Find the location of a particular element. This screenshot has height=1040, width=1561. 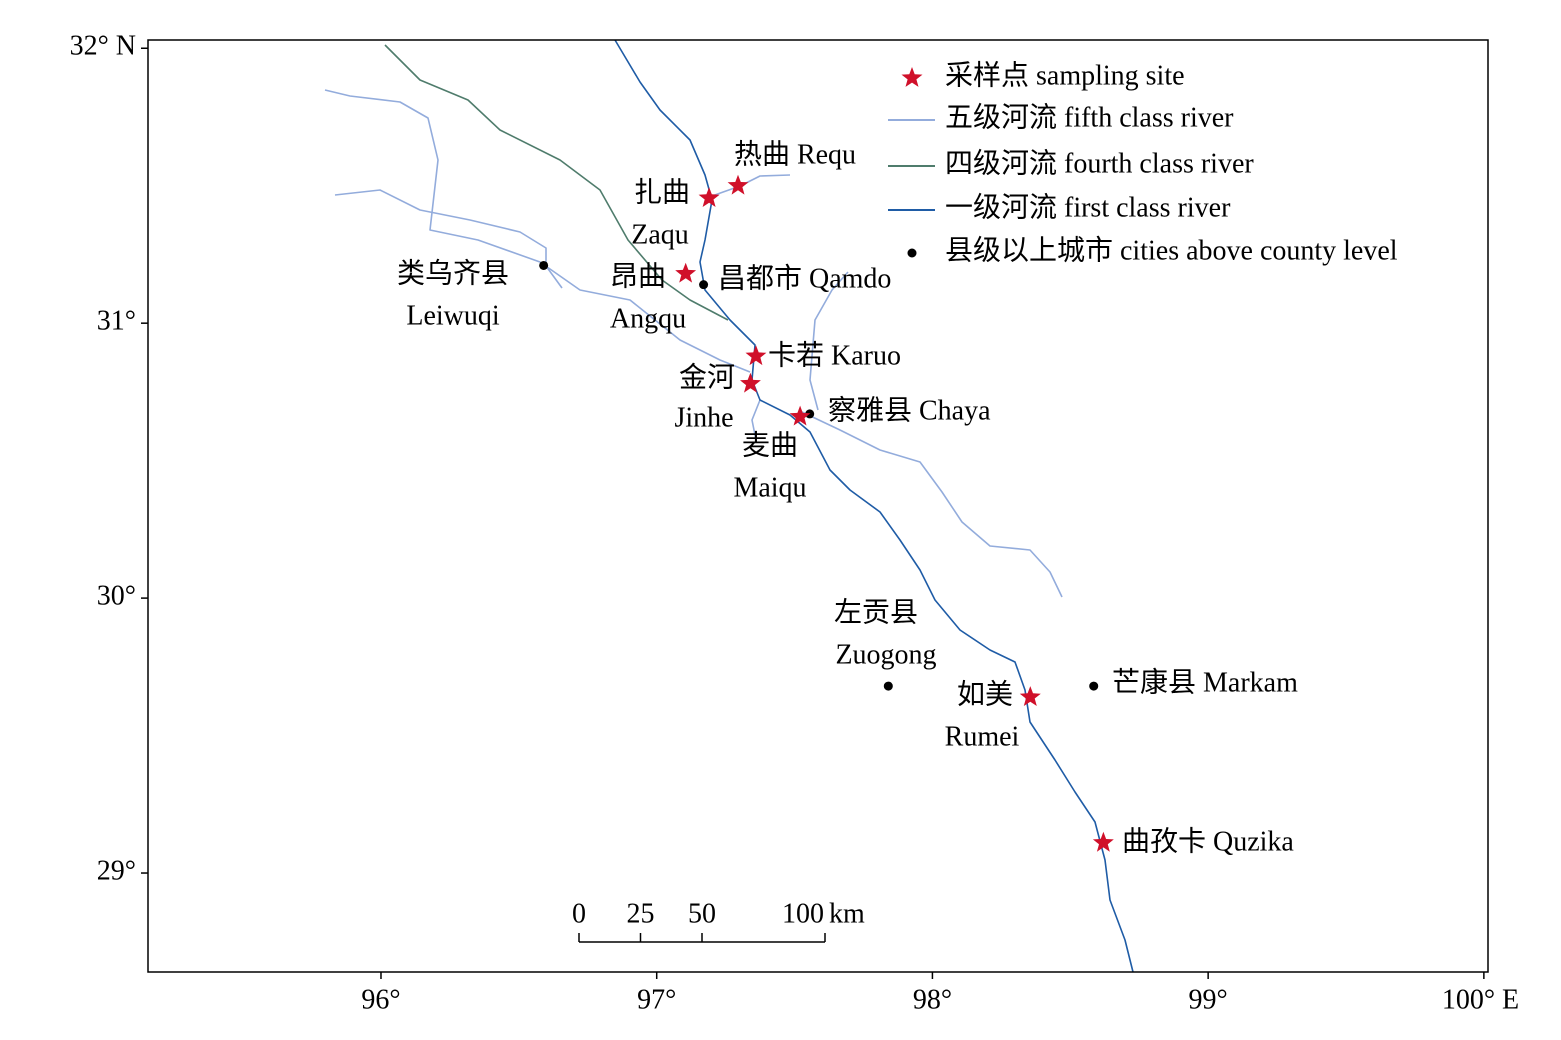

scale-label: 50 is located at coordinates (702, 913).